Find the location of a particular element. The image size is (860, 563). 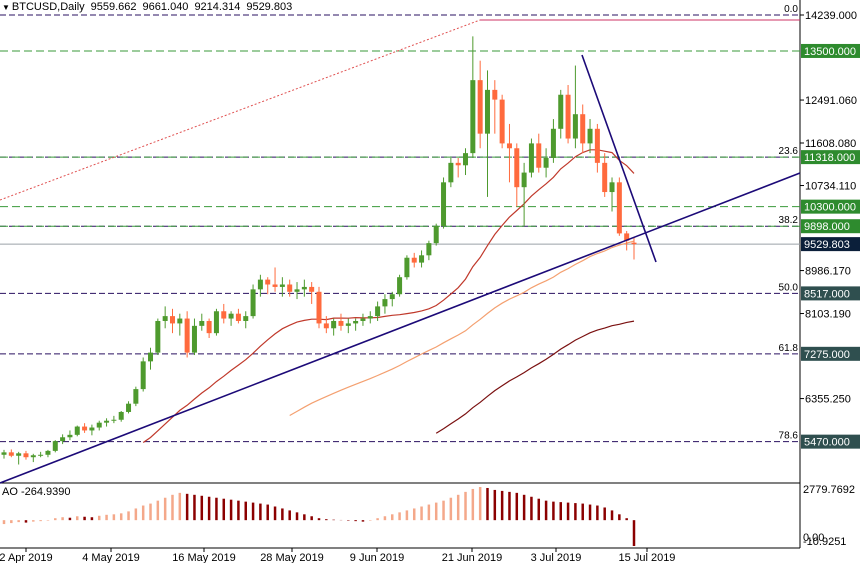

x-tick-label: 21 Jun 2019 is located at coordinates (472, 557).